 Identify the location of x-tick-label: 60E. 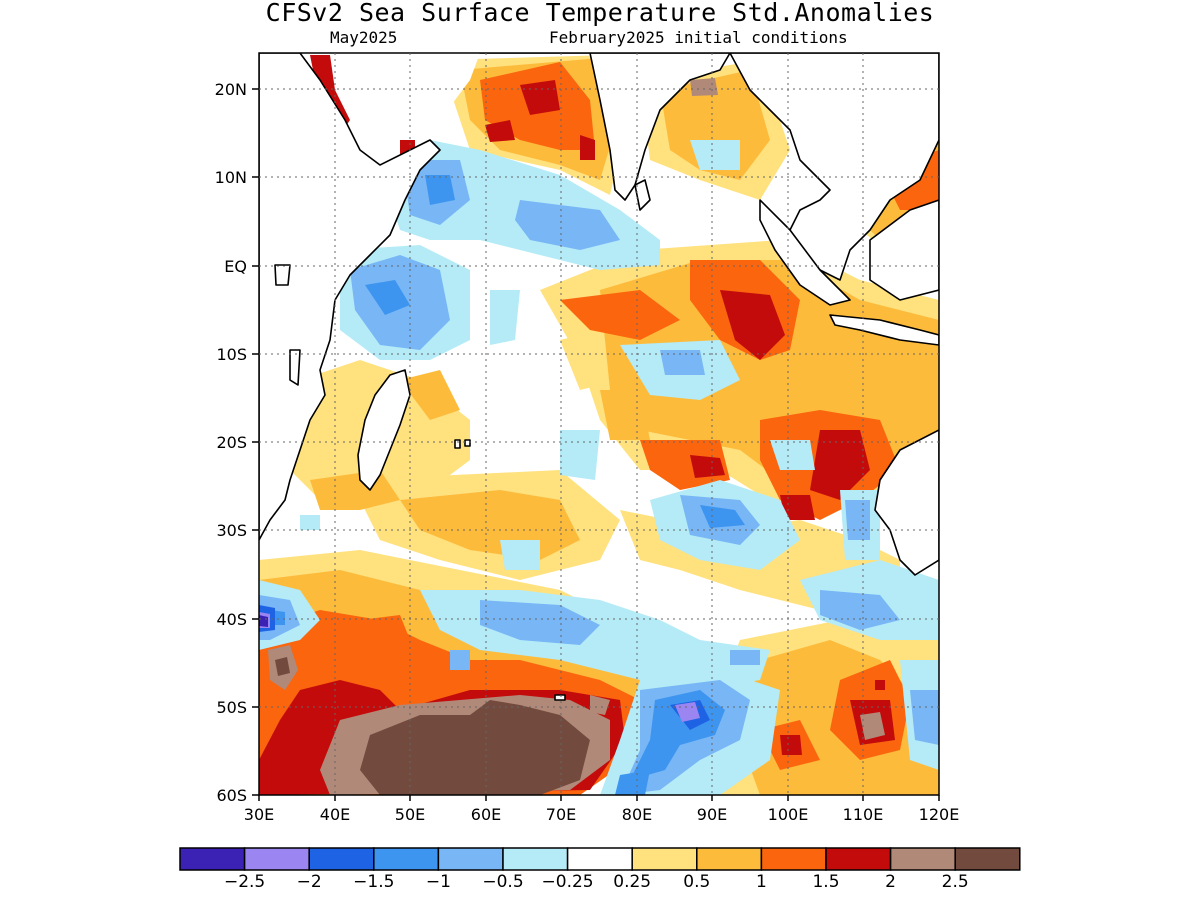
(486, 814).